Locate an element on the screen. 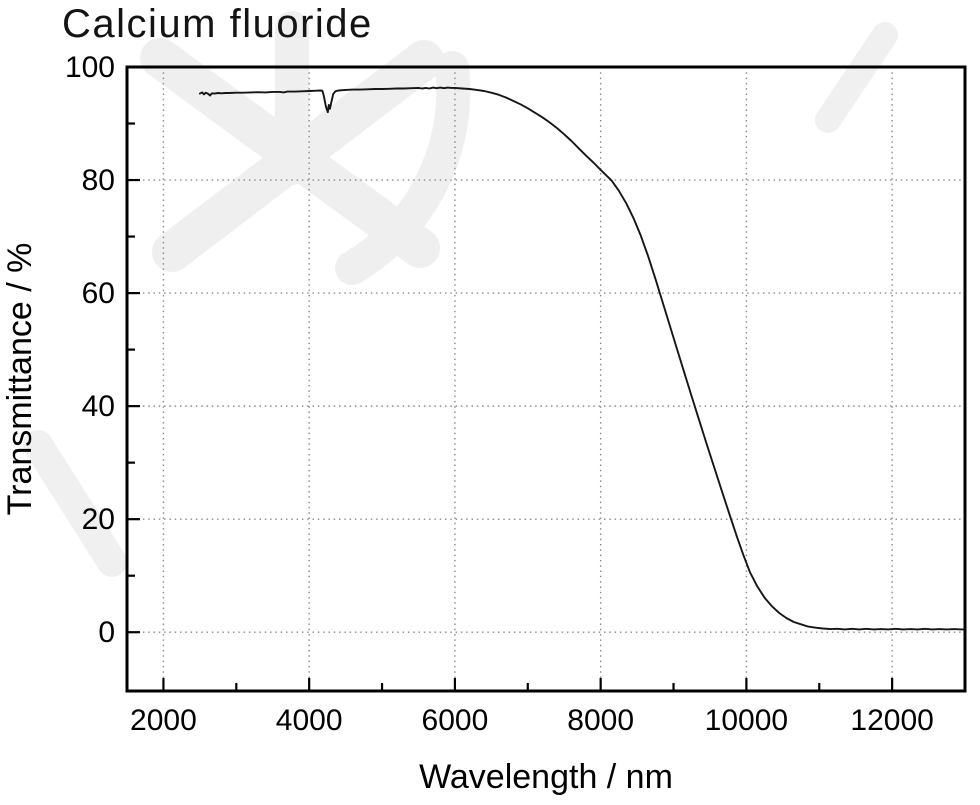 This screenshot has width=980, height=805. x-tick-label: 4000 is located at coordinates (309, 720).